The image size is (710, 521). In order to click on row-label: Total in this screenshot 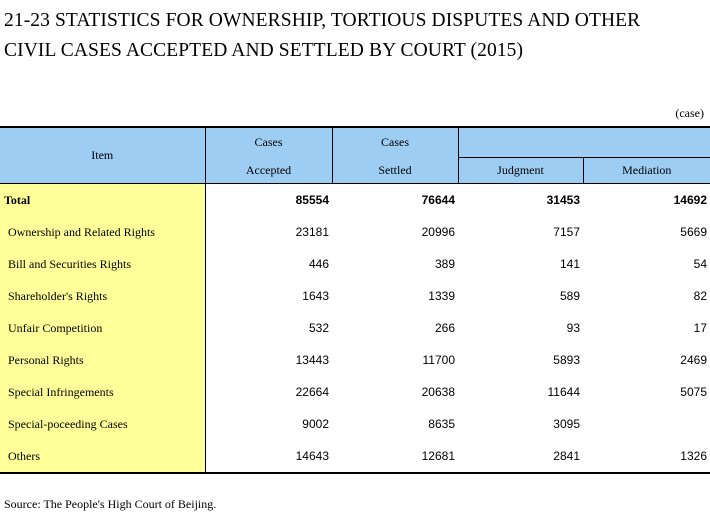, I will do `click(103, 199)`.